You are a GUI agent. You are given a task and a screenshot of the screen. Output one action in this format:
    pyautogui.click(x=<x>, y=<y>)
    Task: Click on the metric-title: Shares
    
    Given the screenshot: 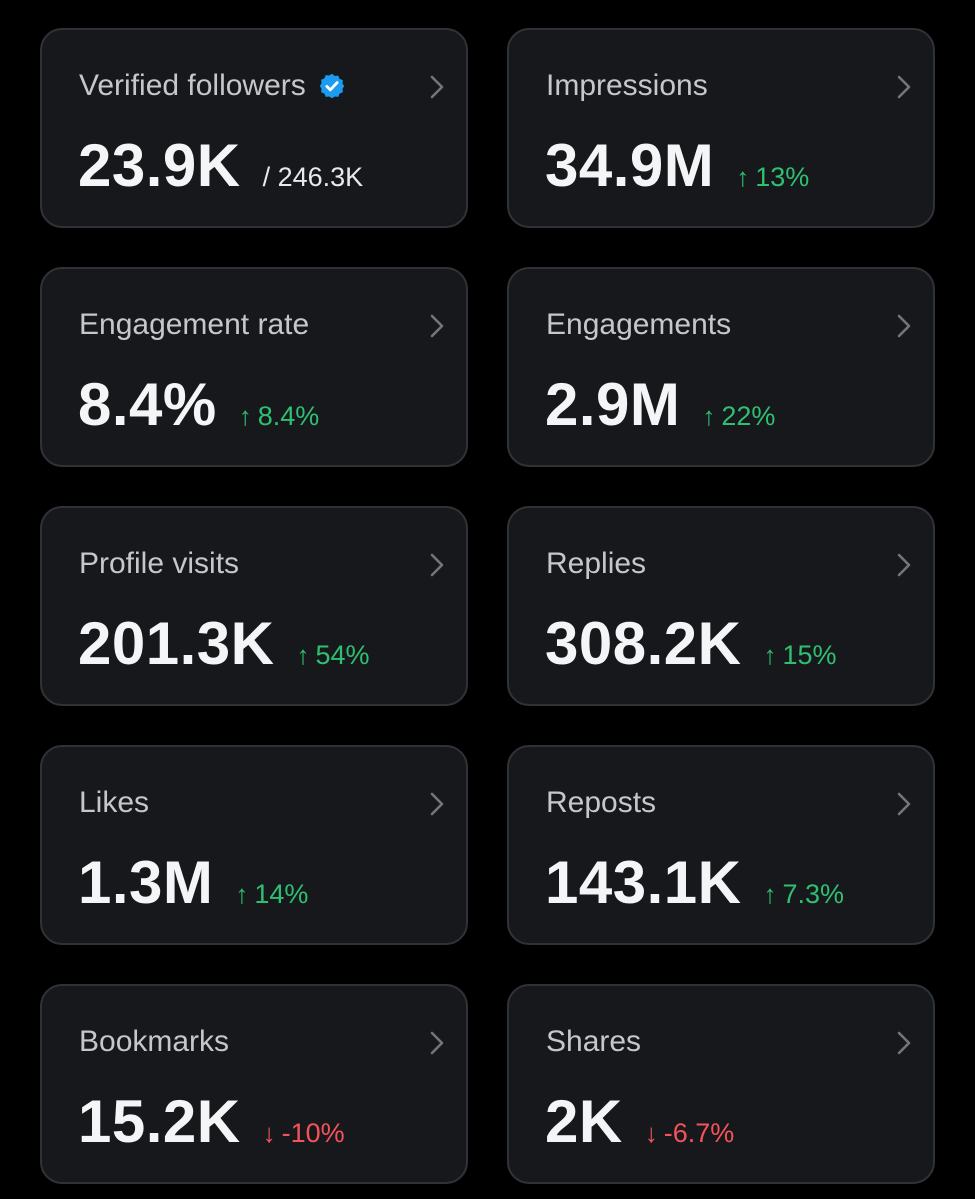 What is the action you would take?
    pyautogui.click(x=594, y=1041)
    